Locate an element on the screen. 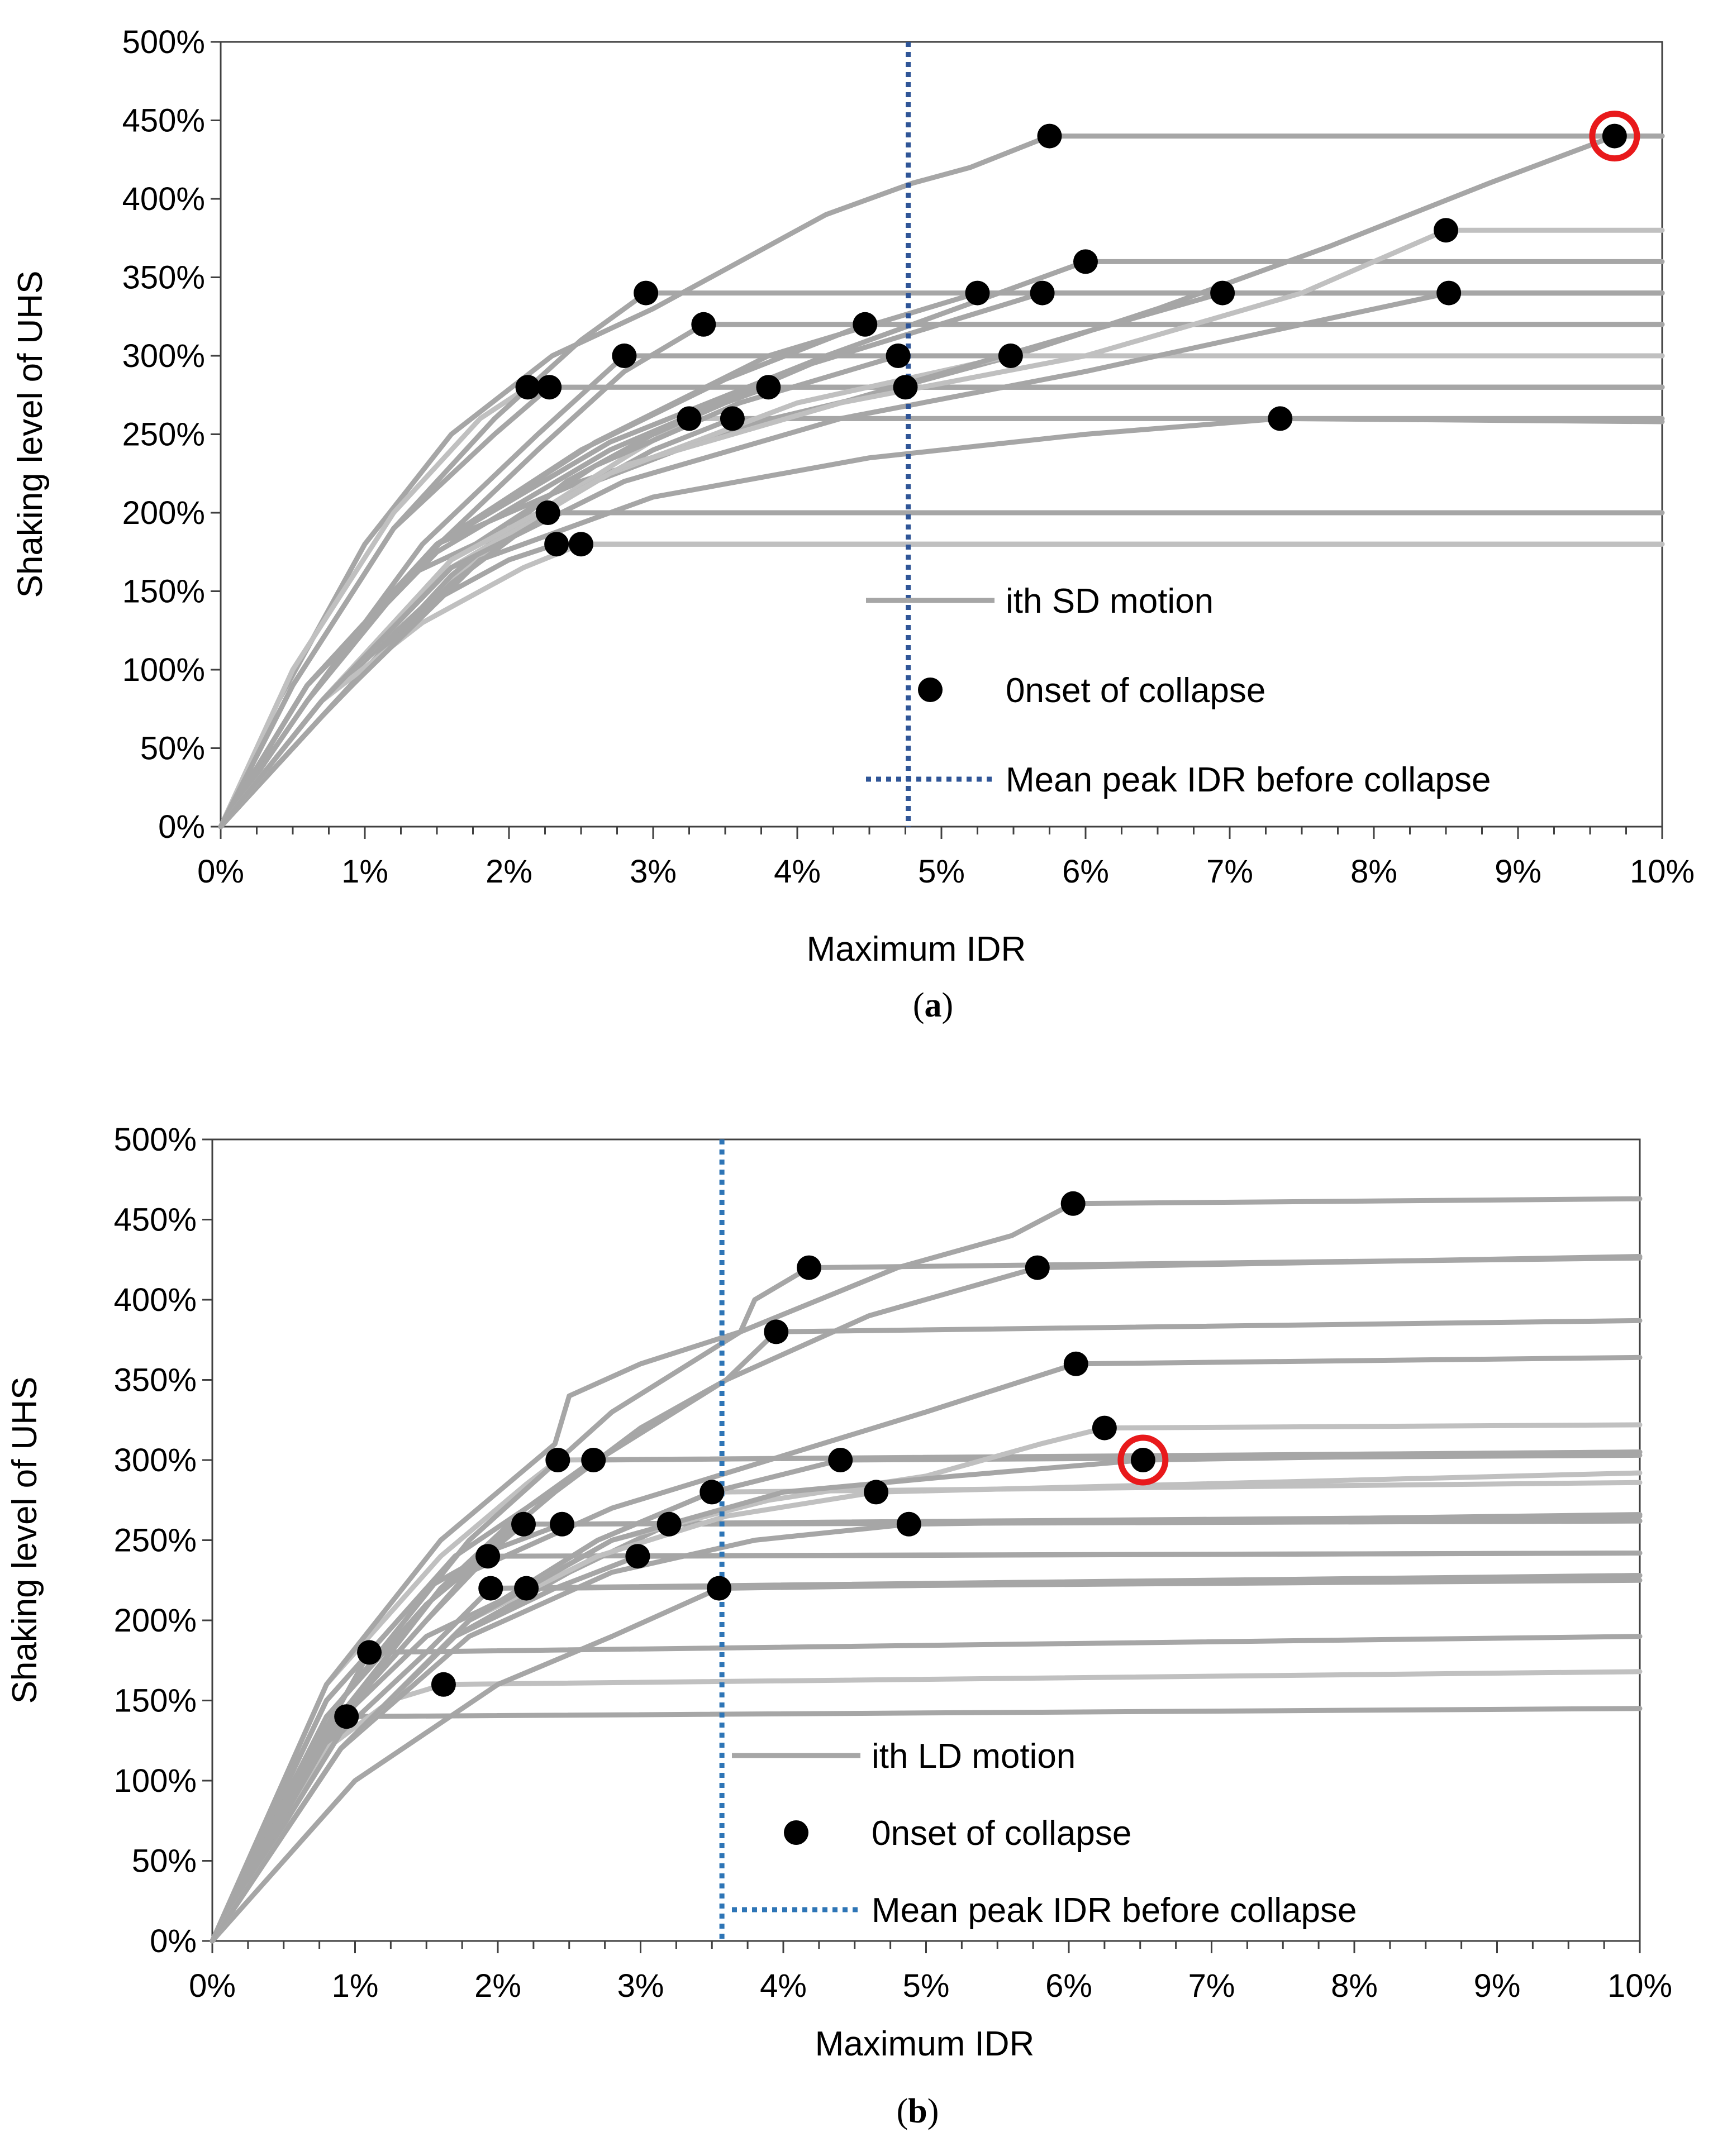  x-tick-label: 3% is located at coordinates (640, 1986).